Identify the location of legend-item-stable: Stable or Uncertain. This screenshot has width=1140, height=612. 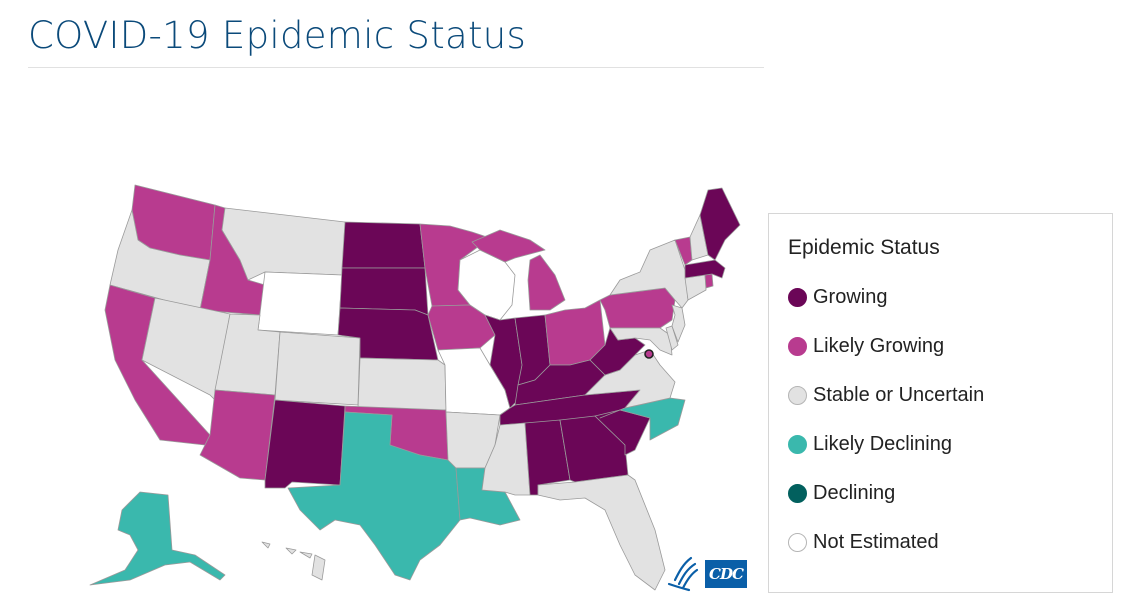
(886, 395).